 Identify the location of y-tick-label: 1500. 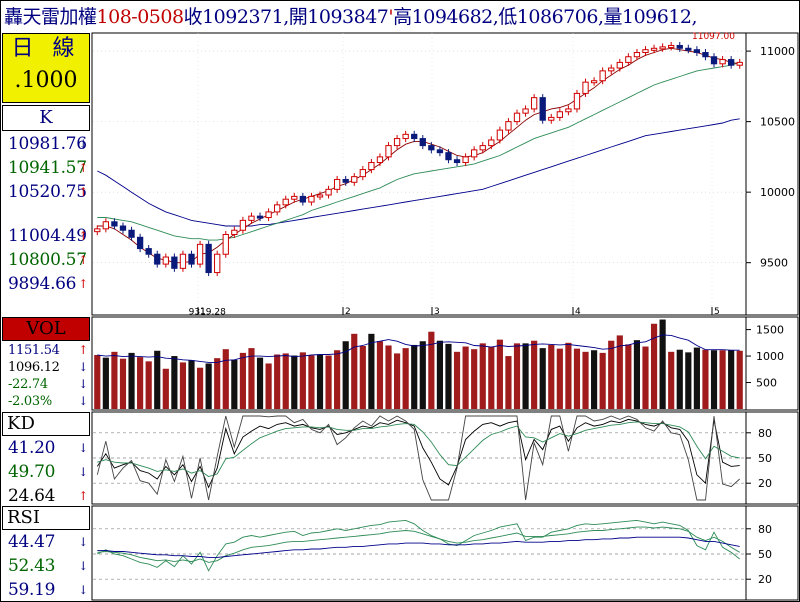
(770, 330).